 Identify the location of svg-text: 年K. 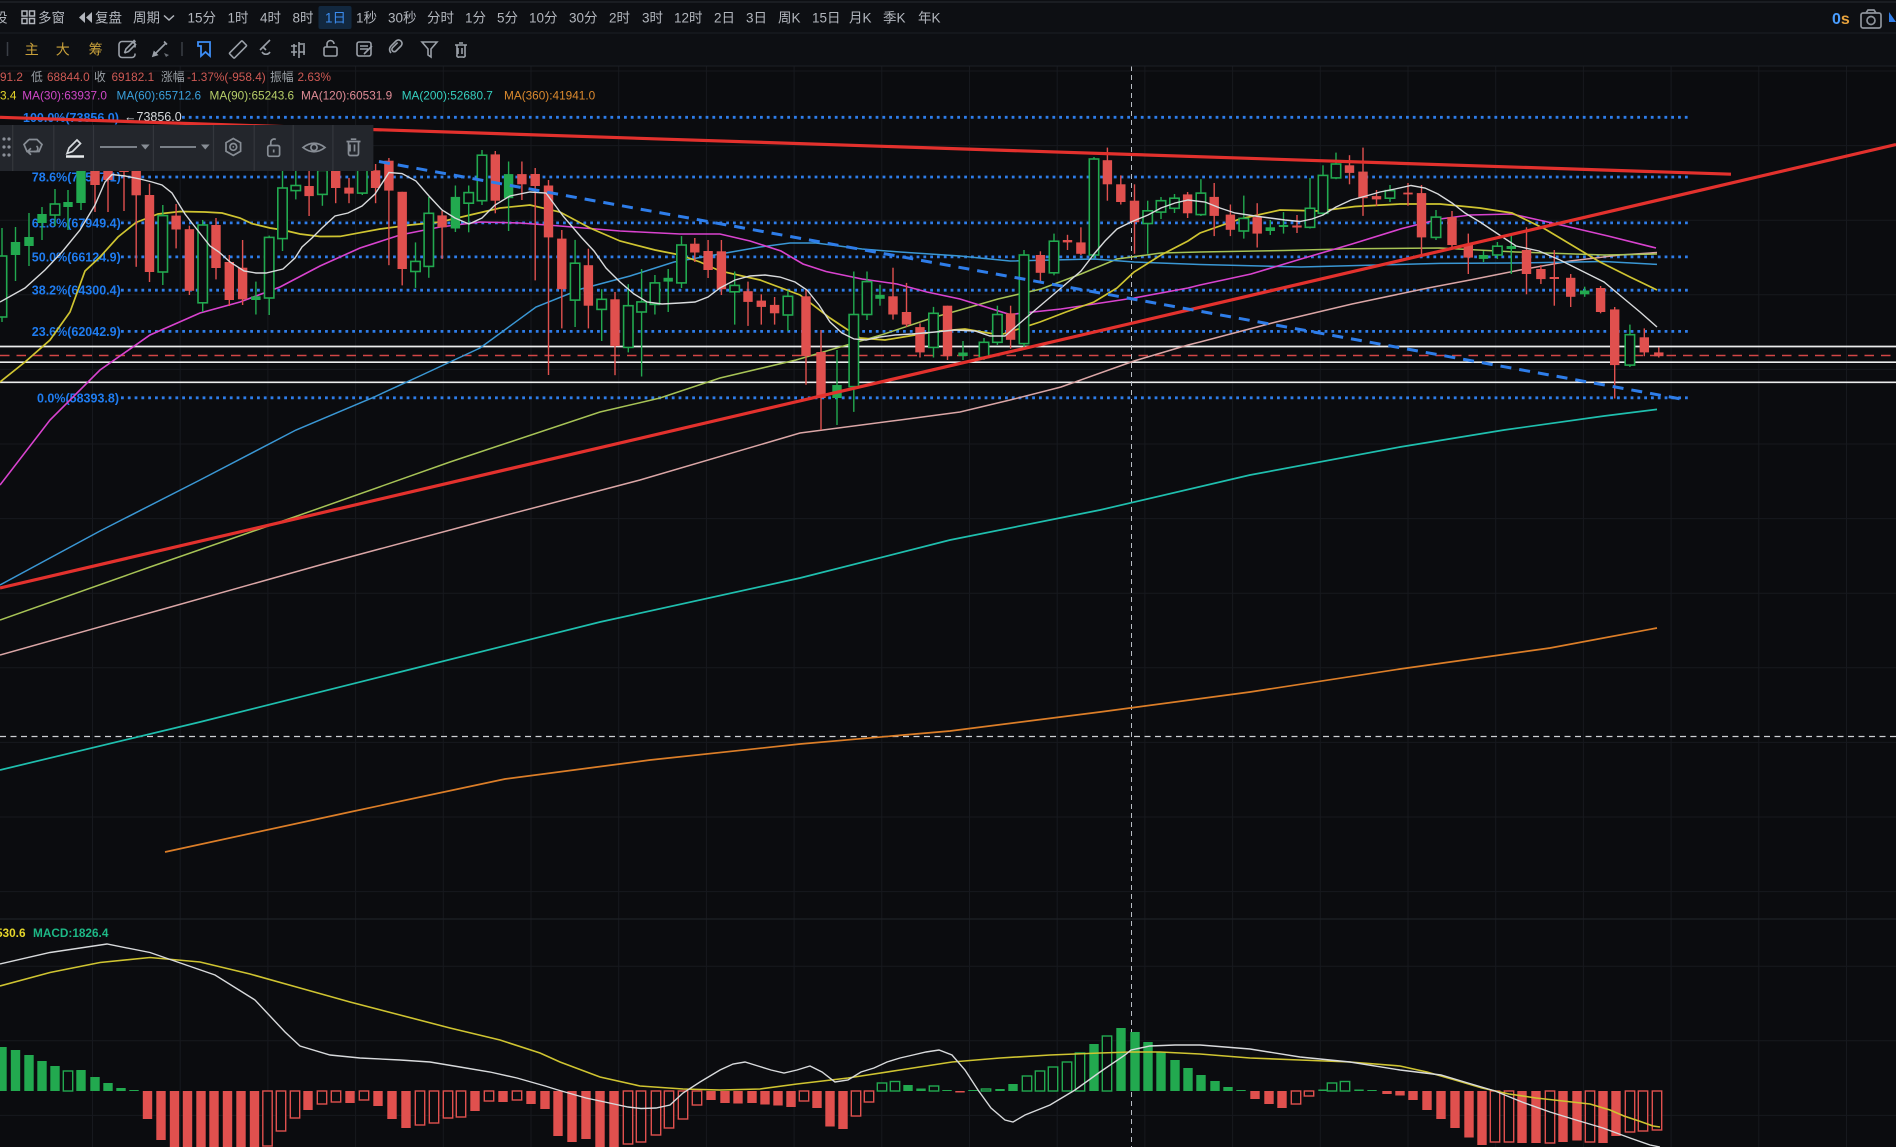
(929, 18).